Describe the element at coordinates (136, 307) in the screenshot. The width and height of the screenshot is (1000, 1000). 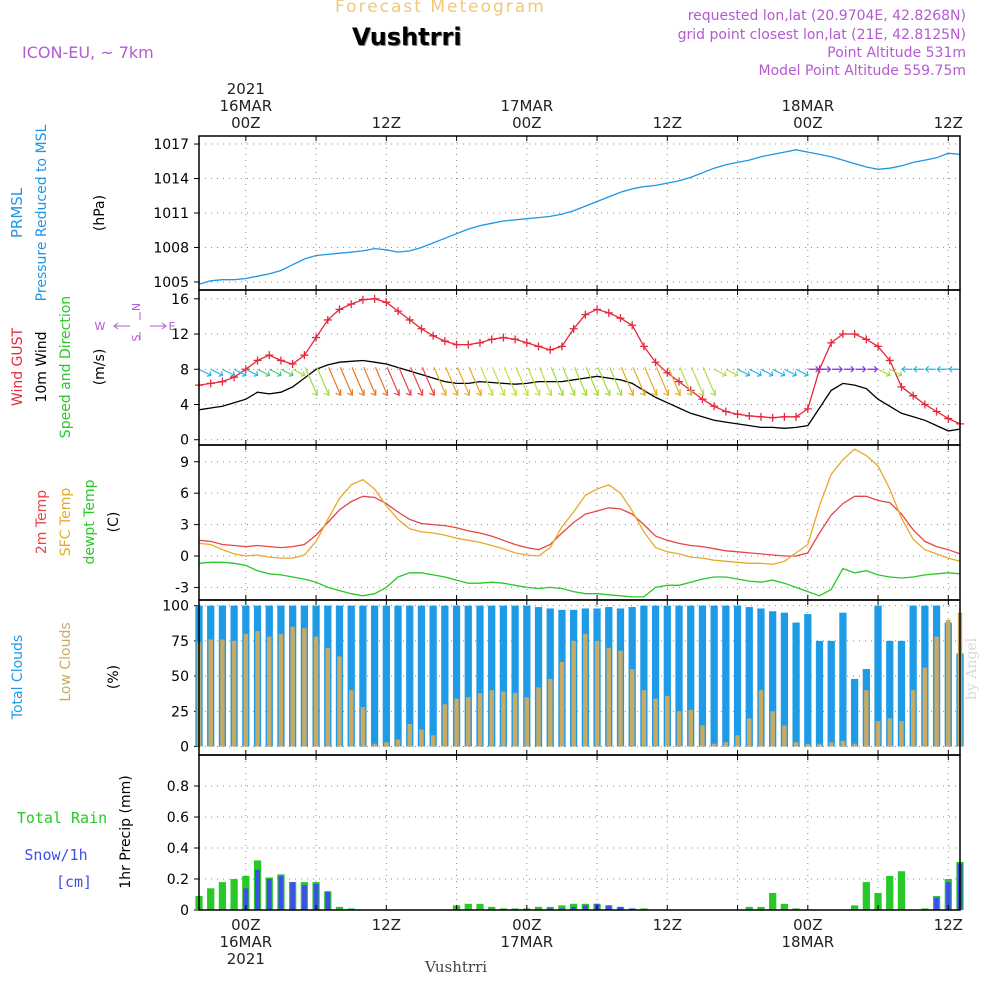
I see `compass-north: N` at that location.